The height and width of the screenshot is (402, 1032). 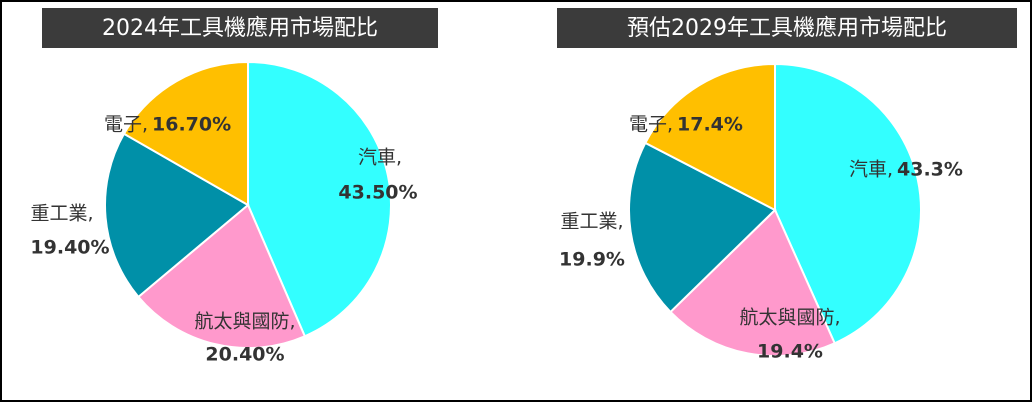 What do you see at coordinates (710, 125) in the screenshot?
I see `data-label: 17.4%` at bounding box center [710, 125].